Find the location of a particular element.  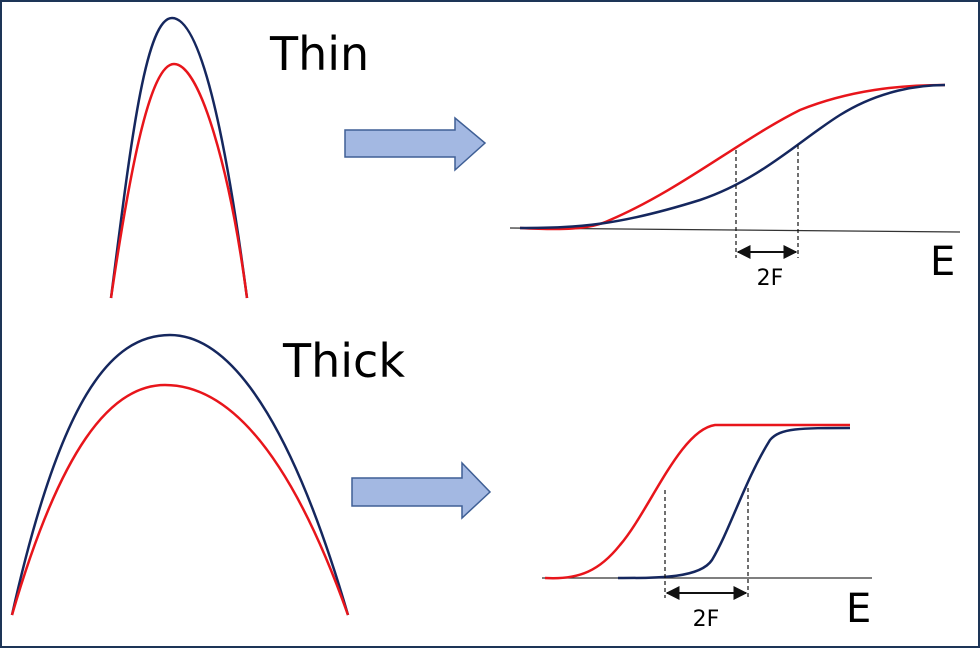

panel-label: Thick is located at coordinates (343, 361).